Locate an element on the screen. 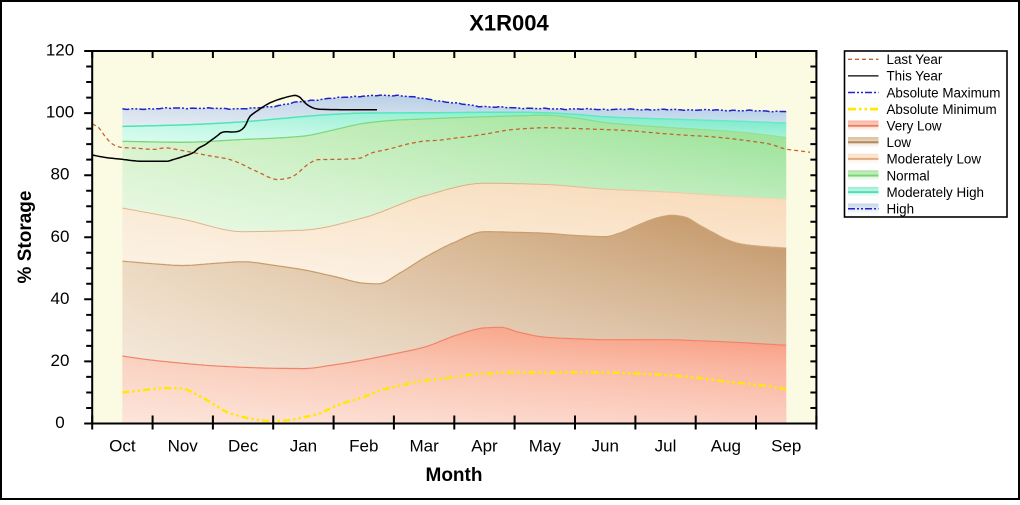 The image size is (1020, 505). svg-text: % Storage is located at coordinates (25, 237).